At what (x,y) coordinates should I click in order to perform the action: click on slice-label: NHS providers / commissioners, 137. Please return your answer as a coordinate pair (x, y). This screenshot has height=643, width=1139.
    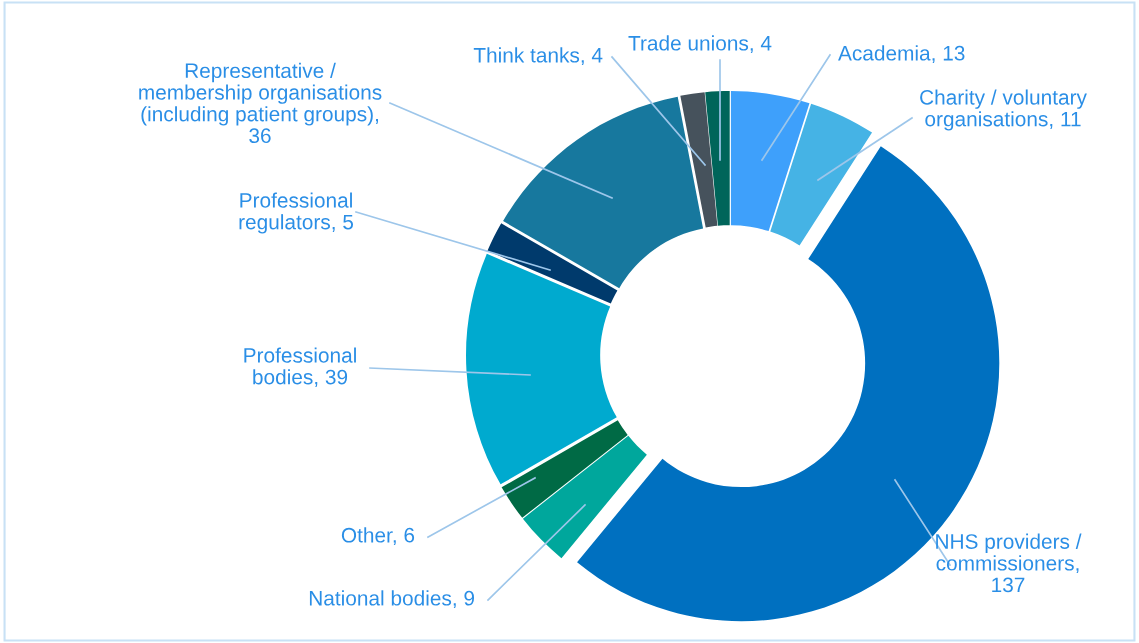
    Looking at the image, I should click on (1009, 563).